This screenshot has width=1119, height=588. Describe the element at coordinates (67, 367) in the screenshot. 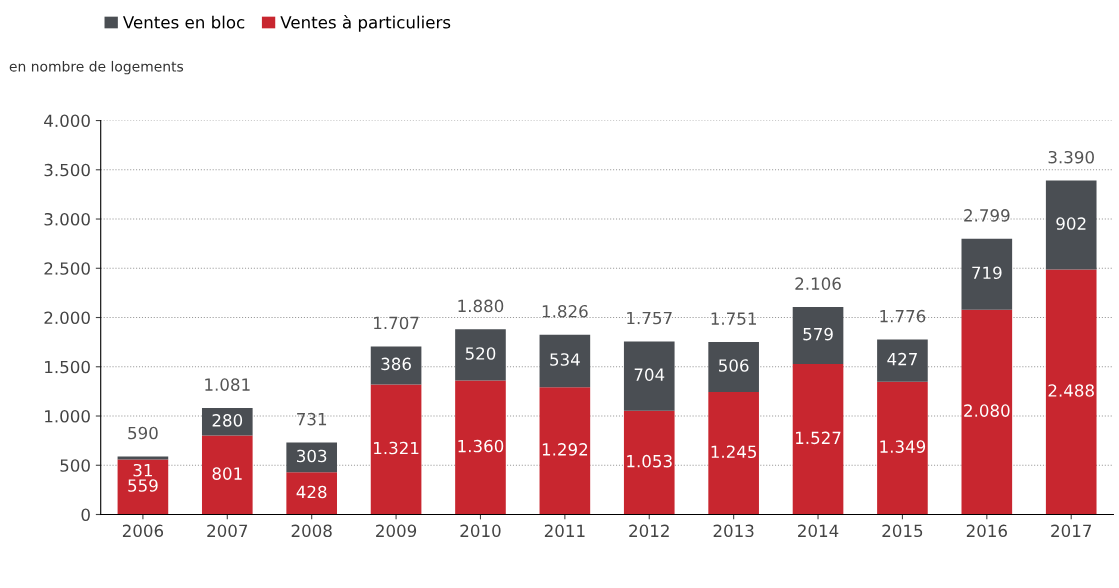

I see `y-tick-label: 1.500` at that location.